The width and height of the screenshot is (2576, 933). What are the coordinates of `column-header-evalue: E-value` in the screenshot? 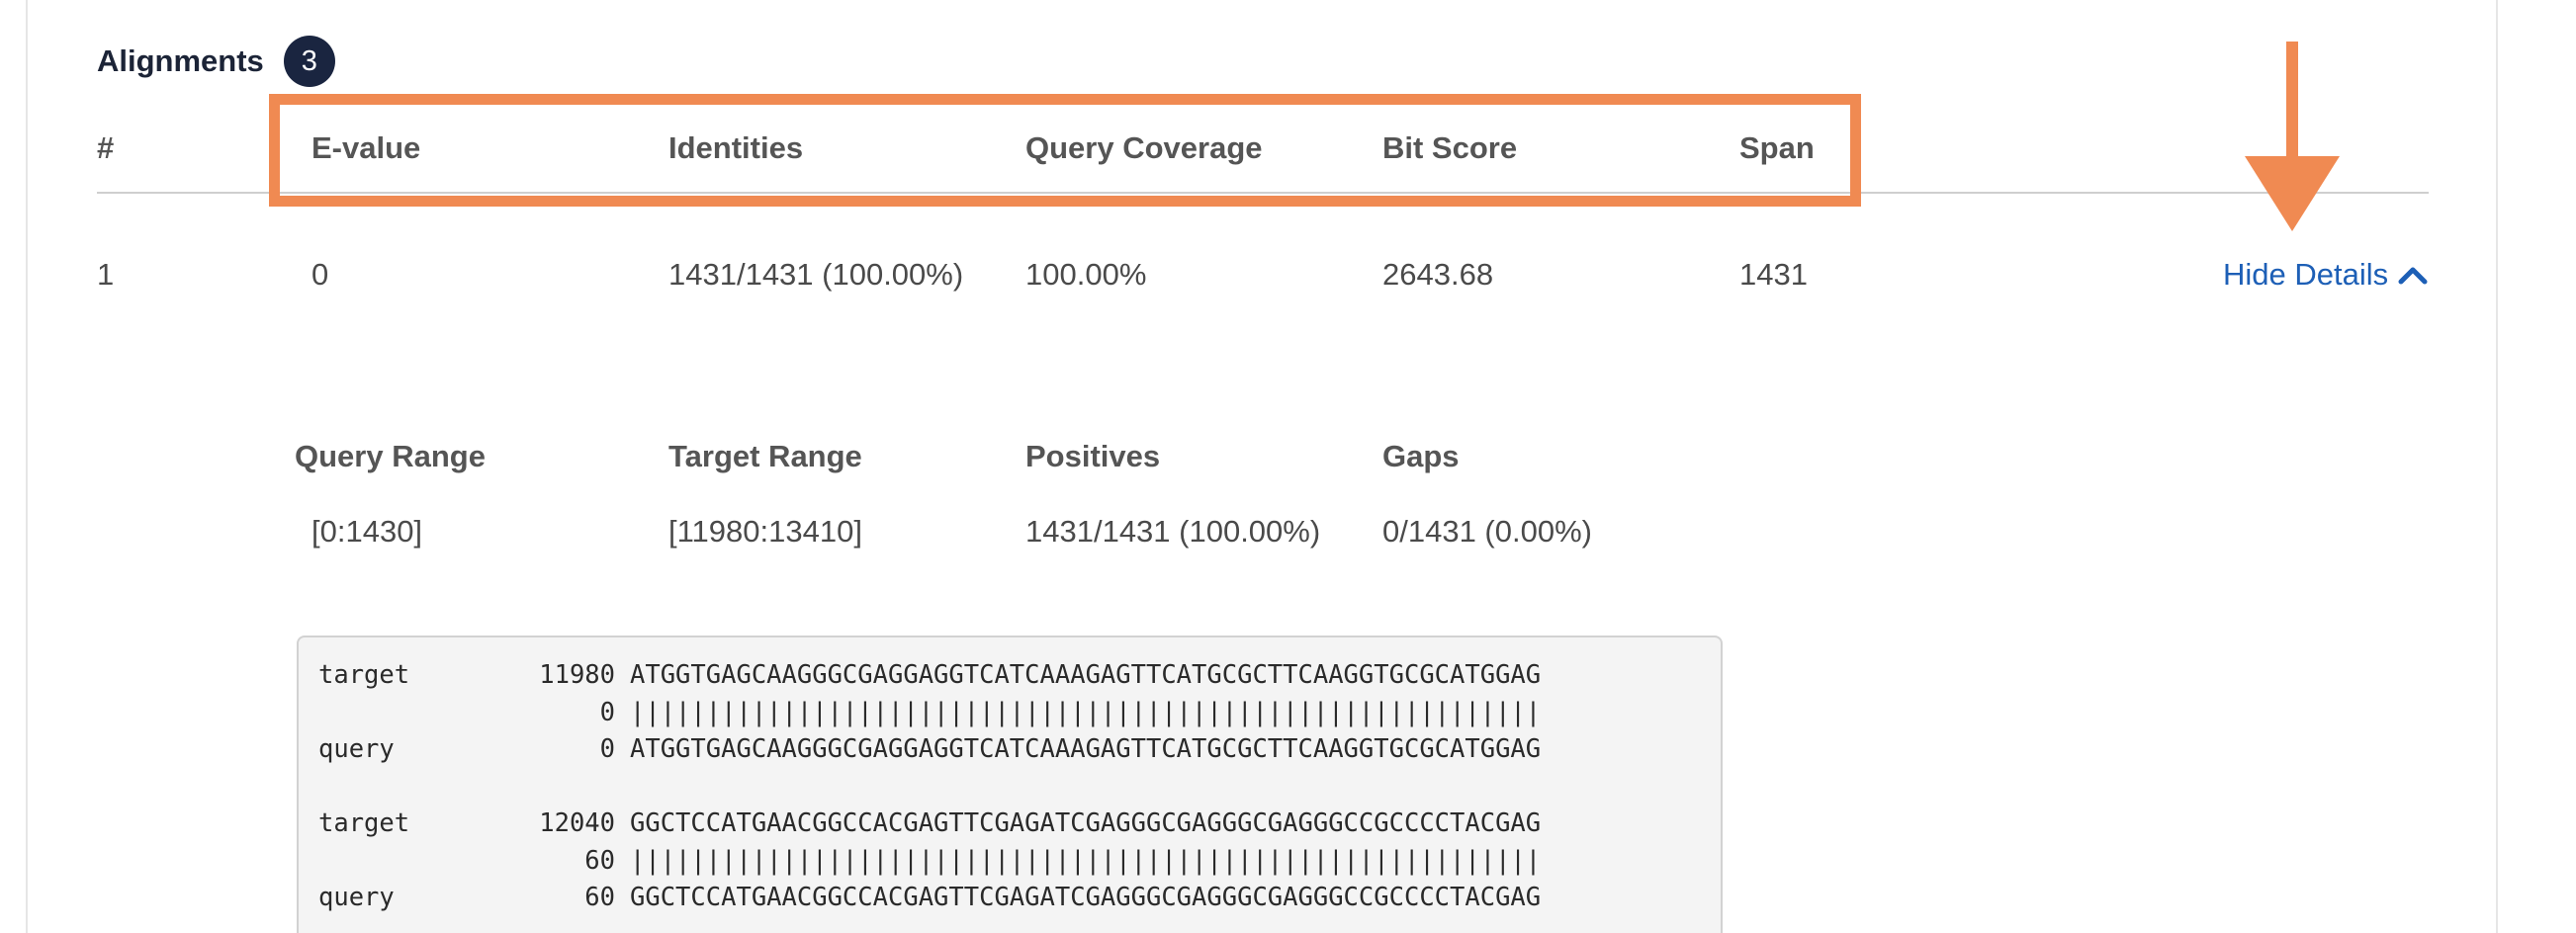 It's located at (366, 147).